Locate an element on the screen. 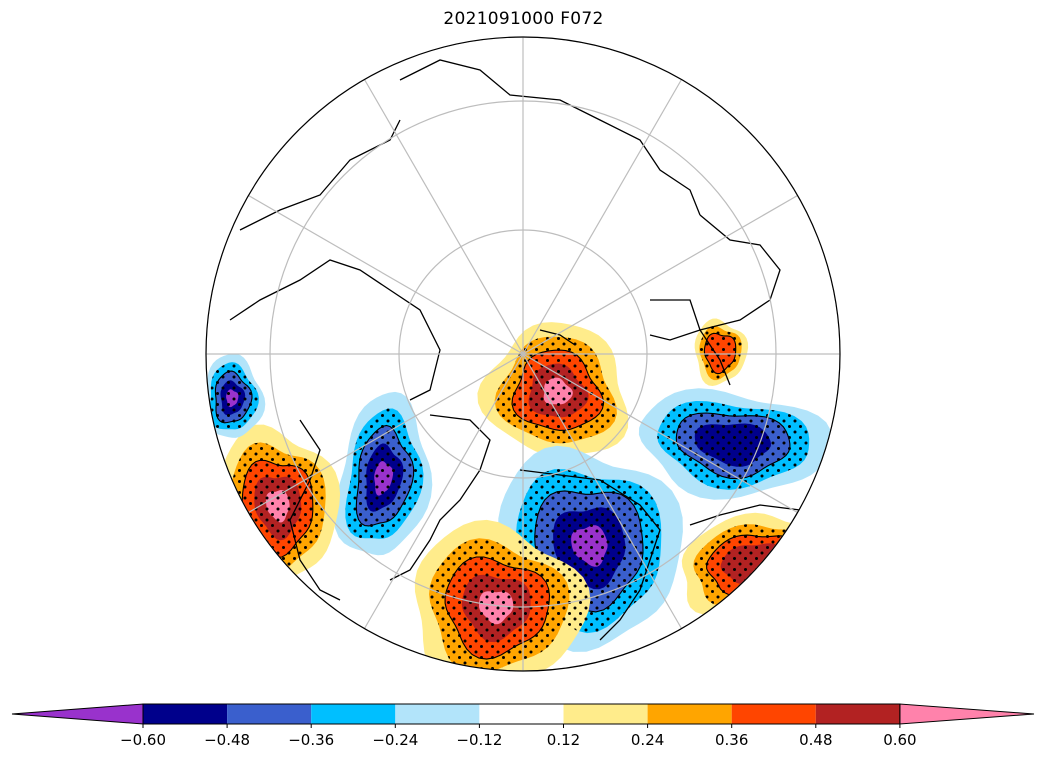 The height and width of the screenshot is (763, 1047). colorbar-tick-label: 0.36 is located at coordinates (731, 740).